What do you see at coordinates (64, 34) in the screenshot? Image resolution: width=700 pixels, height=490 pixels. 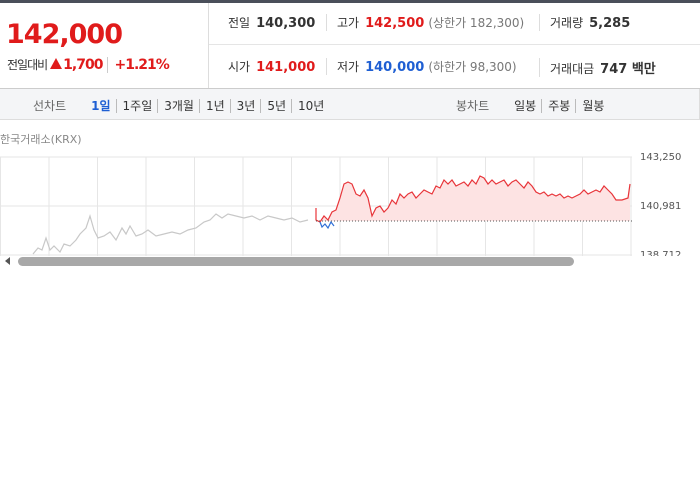 I see `price: 142,000` at bounding box center [64, 34].